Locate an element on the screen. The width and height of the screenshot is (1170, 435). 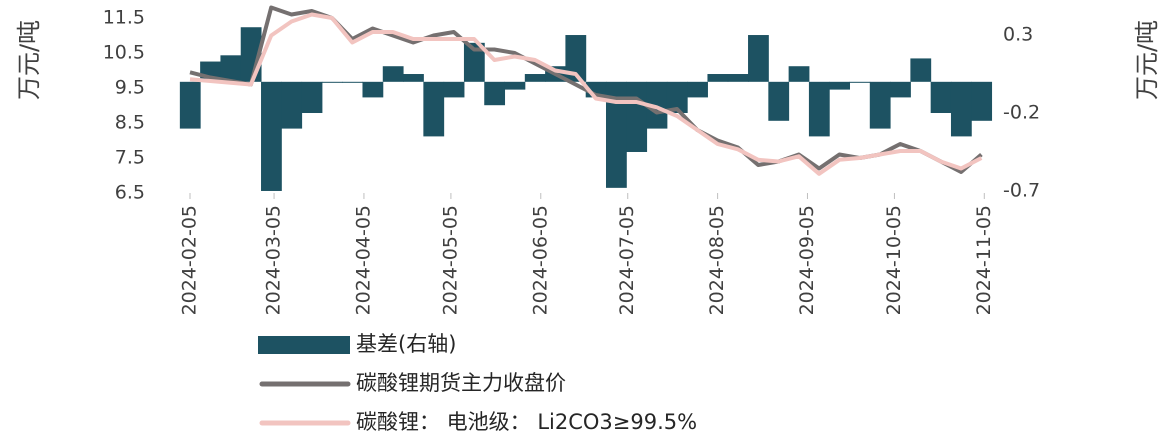
x-tick-label: 2024-06-05 is located at coordinates (540, 260).